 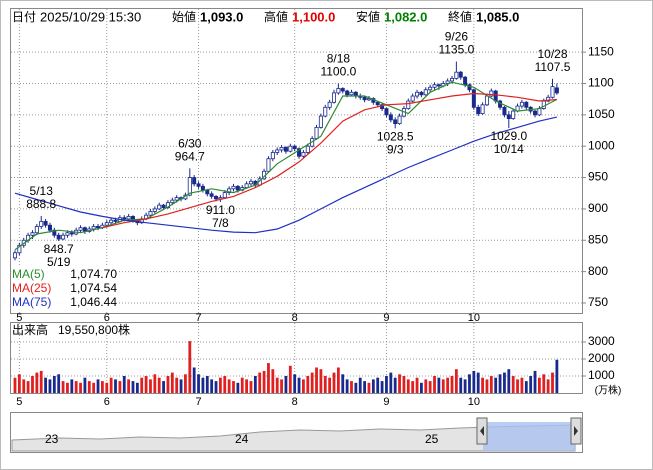 What do you see at coordinates (457, 37) in the screenshot?
I see `annotation-date: 9/26` at bounding box center [457, 37].